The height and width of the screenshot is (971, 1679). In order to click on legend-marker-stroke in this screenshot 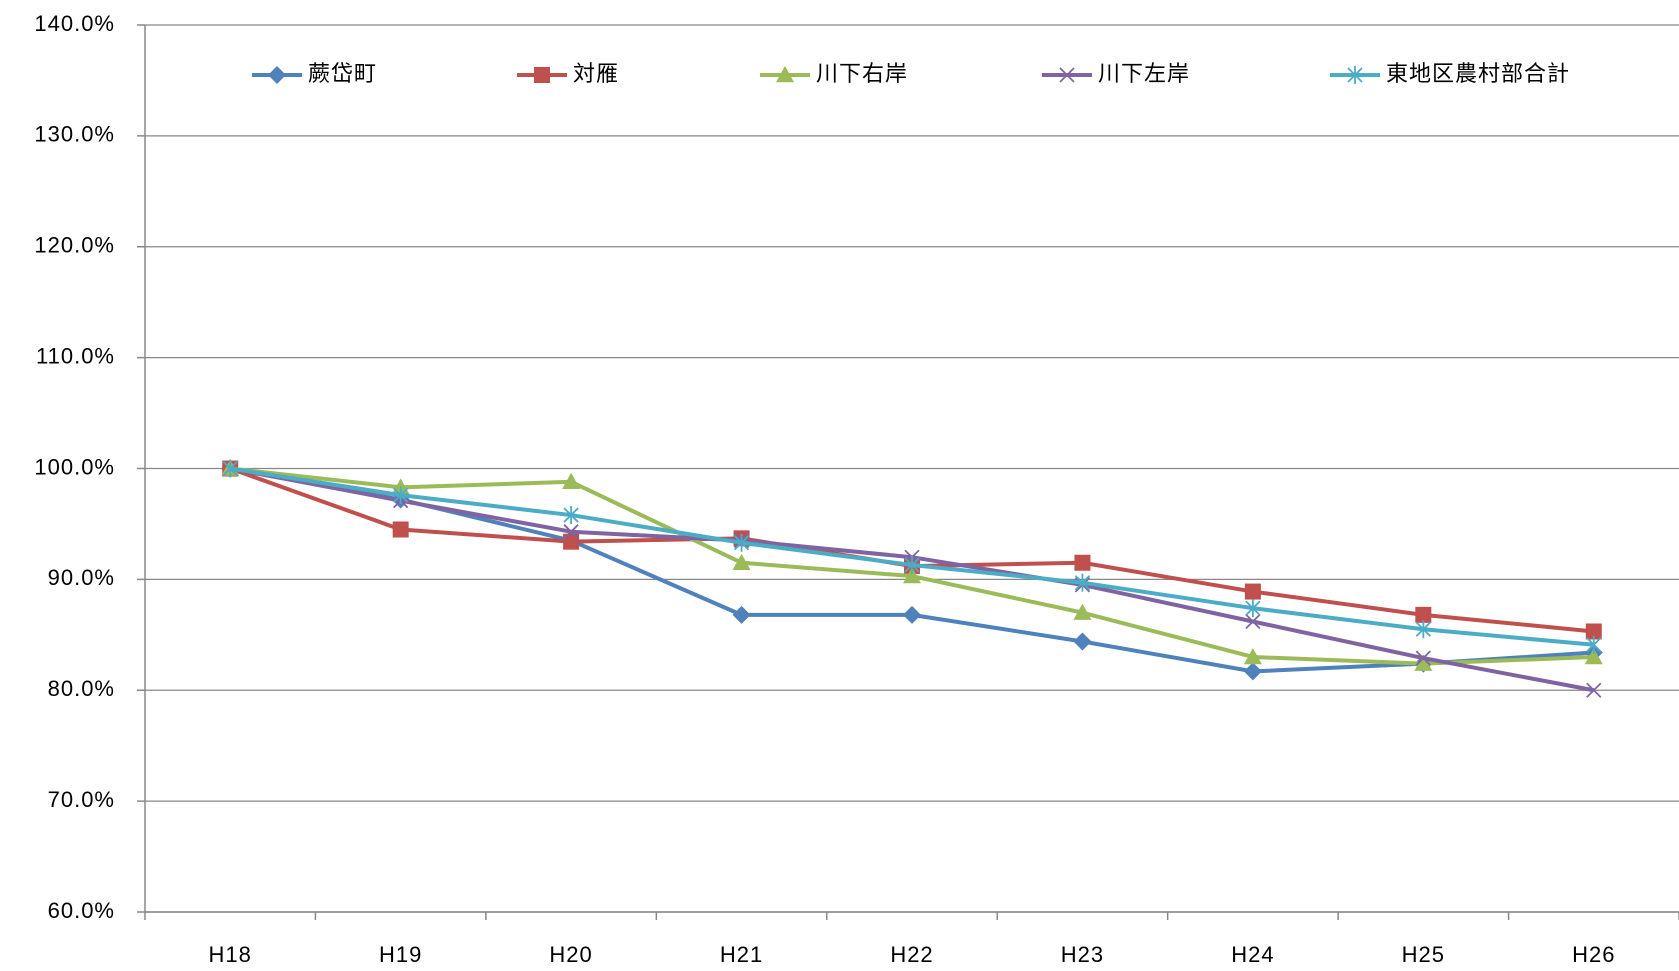, I will do `click(1067, 75)`.